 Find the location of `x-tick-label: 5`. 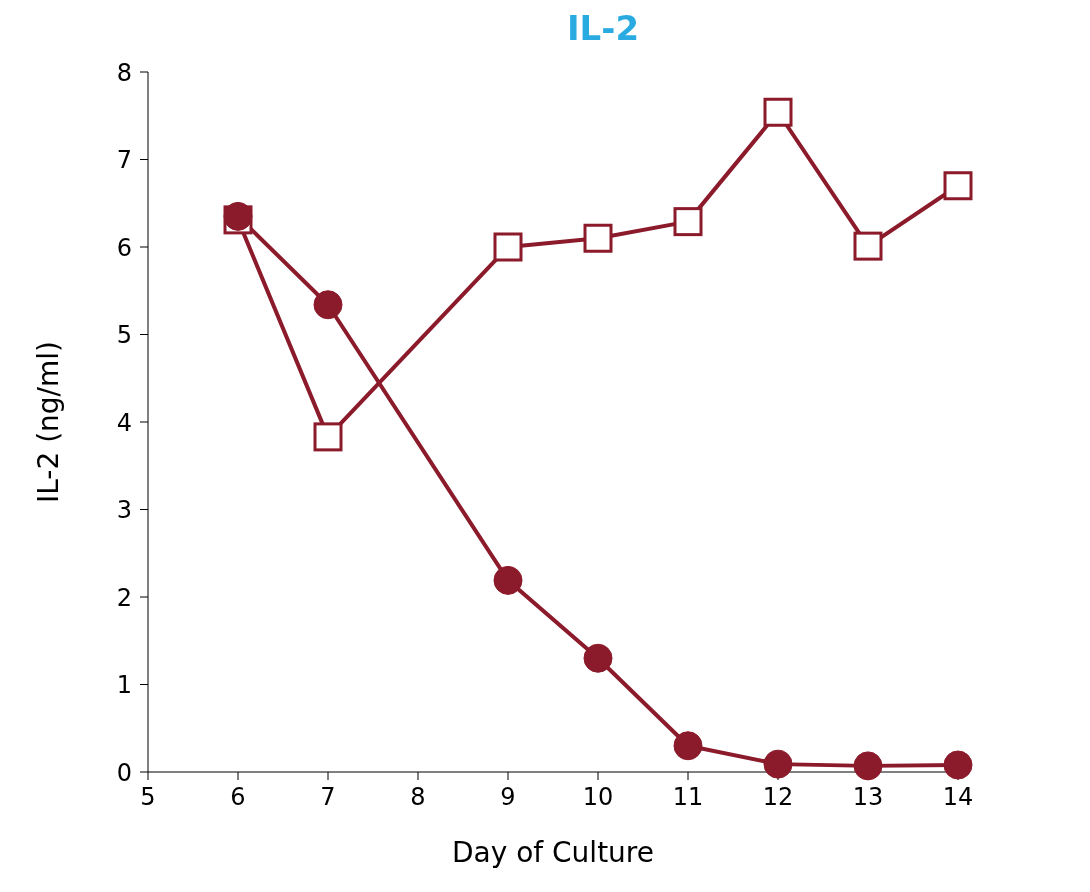

x-tick-label: 5 is located at coordinates (148, 797).